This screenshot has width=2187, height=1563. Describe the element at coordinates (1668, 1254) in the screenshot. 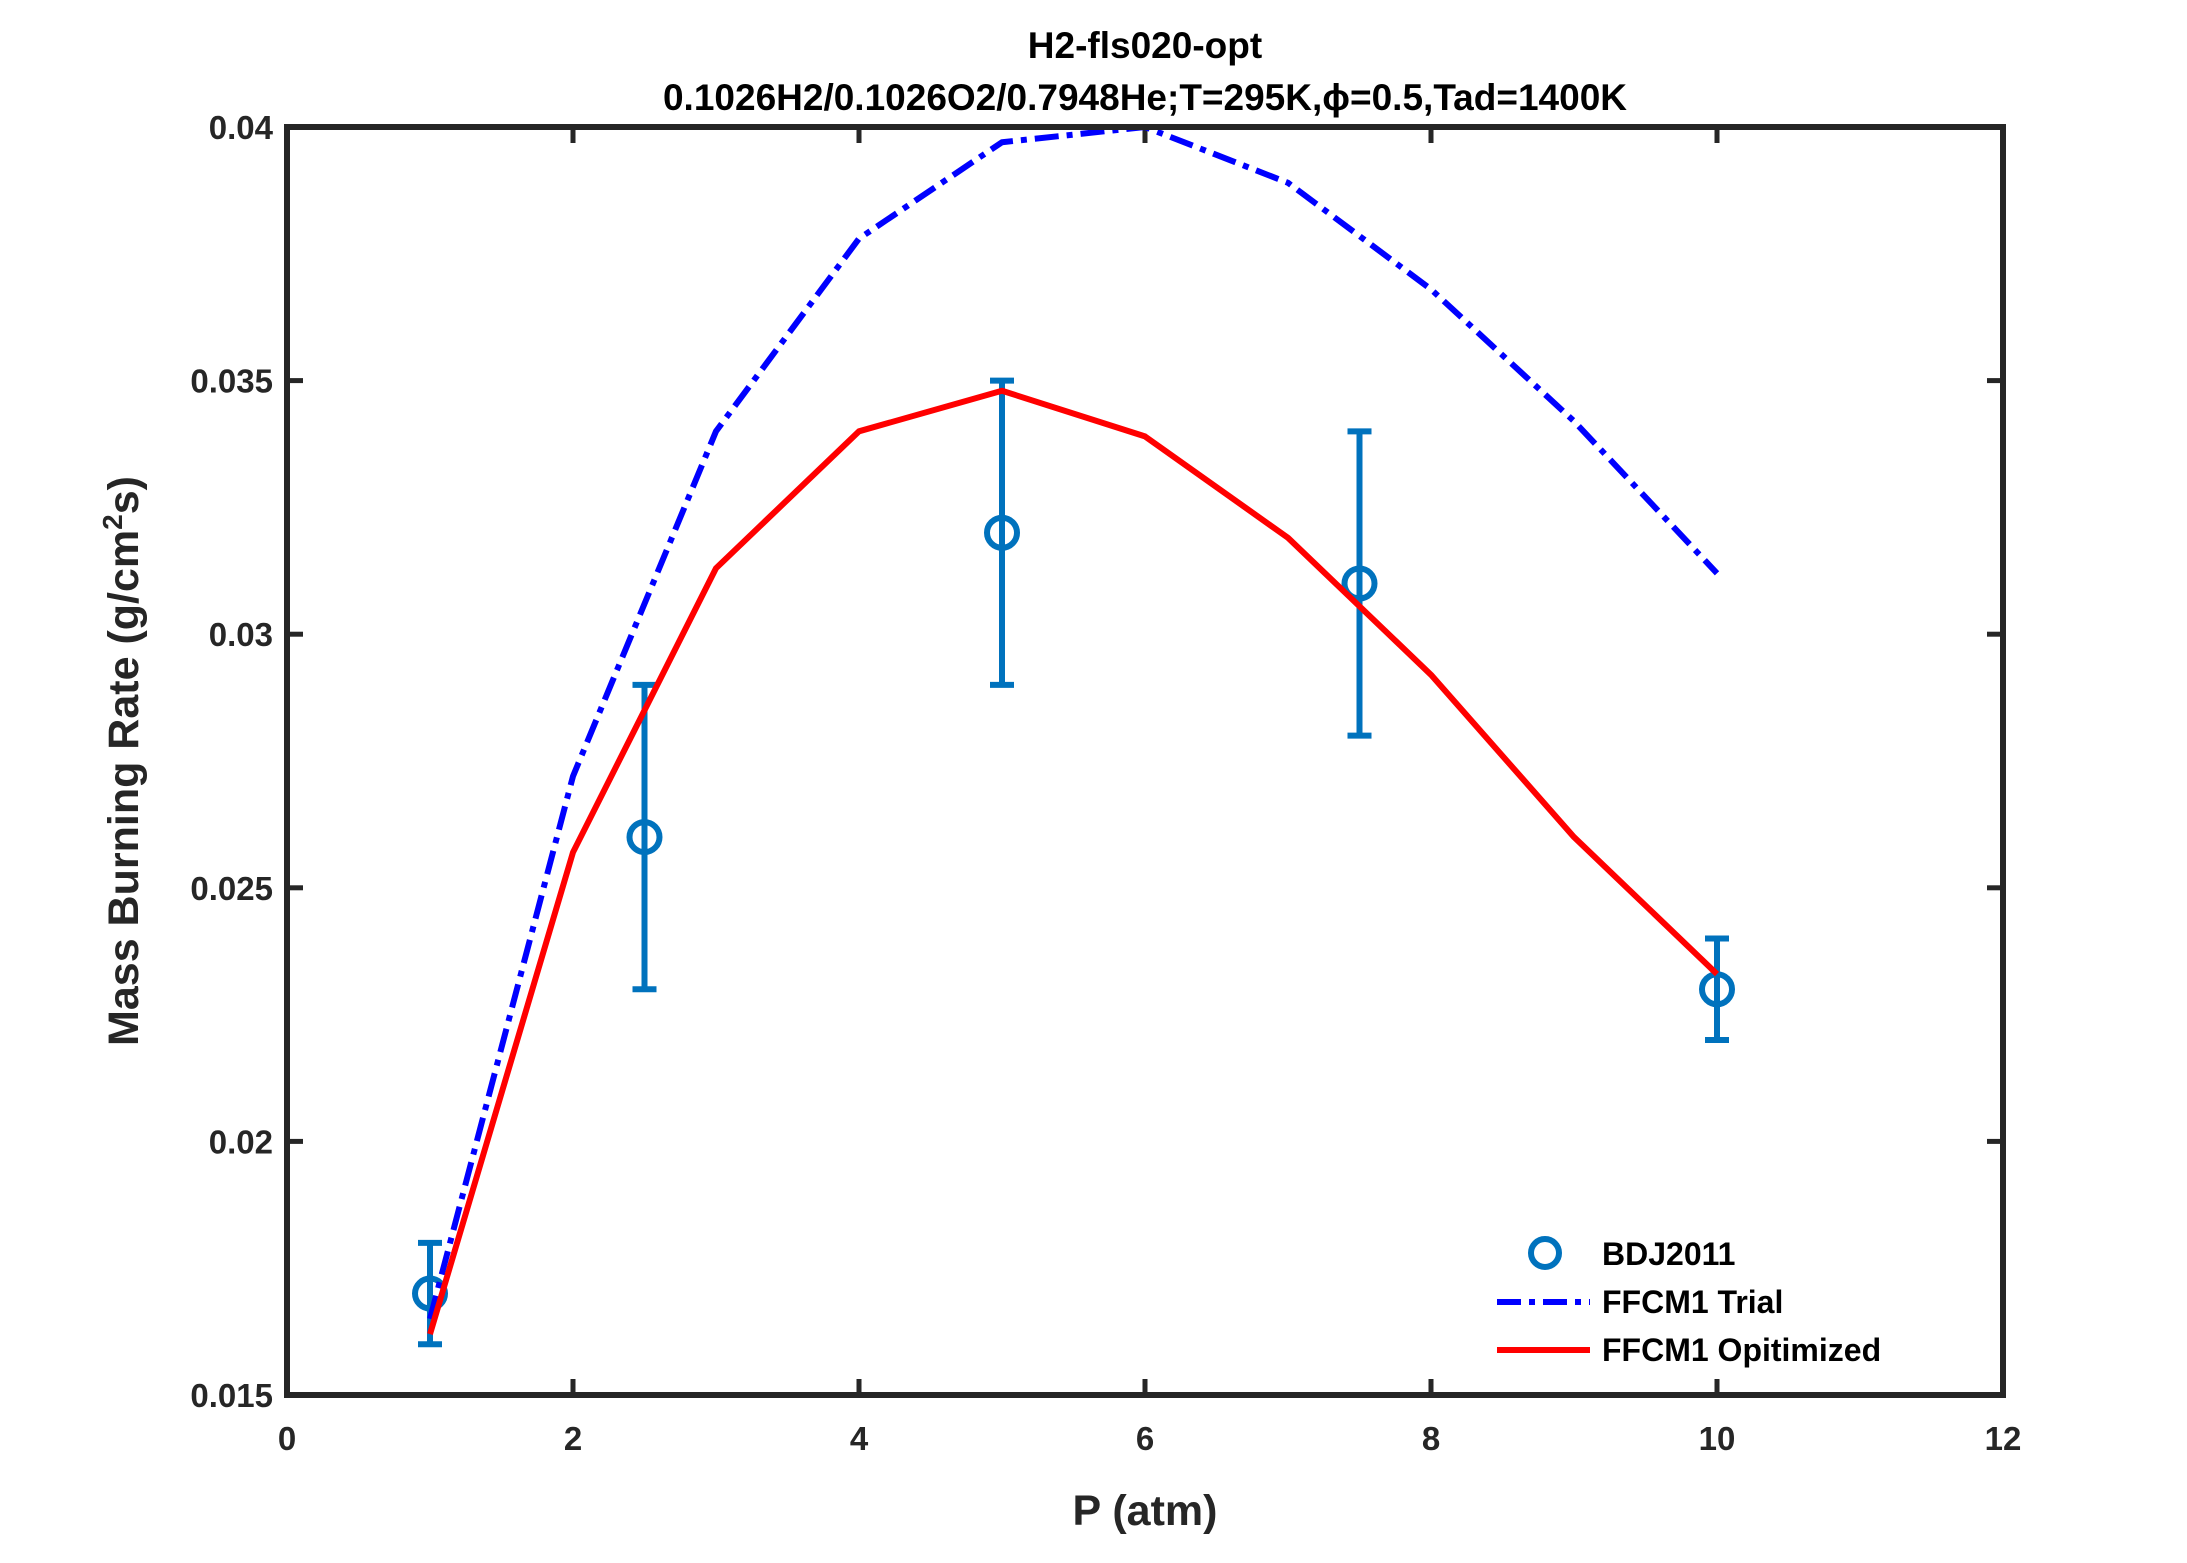

I see `legend-label-bdj2011: BDJ2011` at that location.